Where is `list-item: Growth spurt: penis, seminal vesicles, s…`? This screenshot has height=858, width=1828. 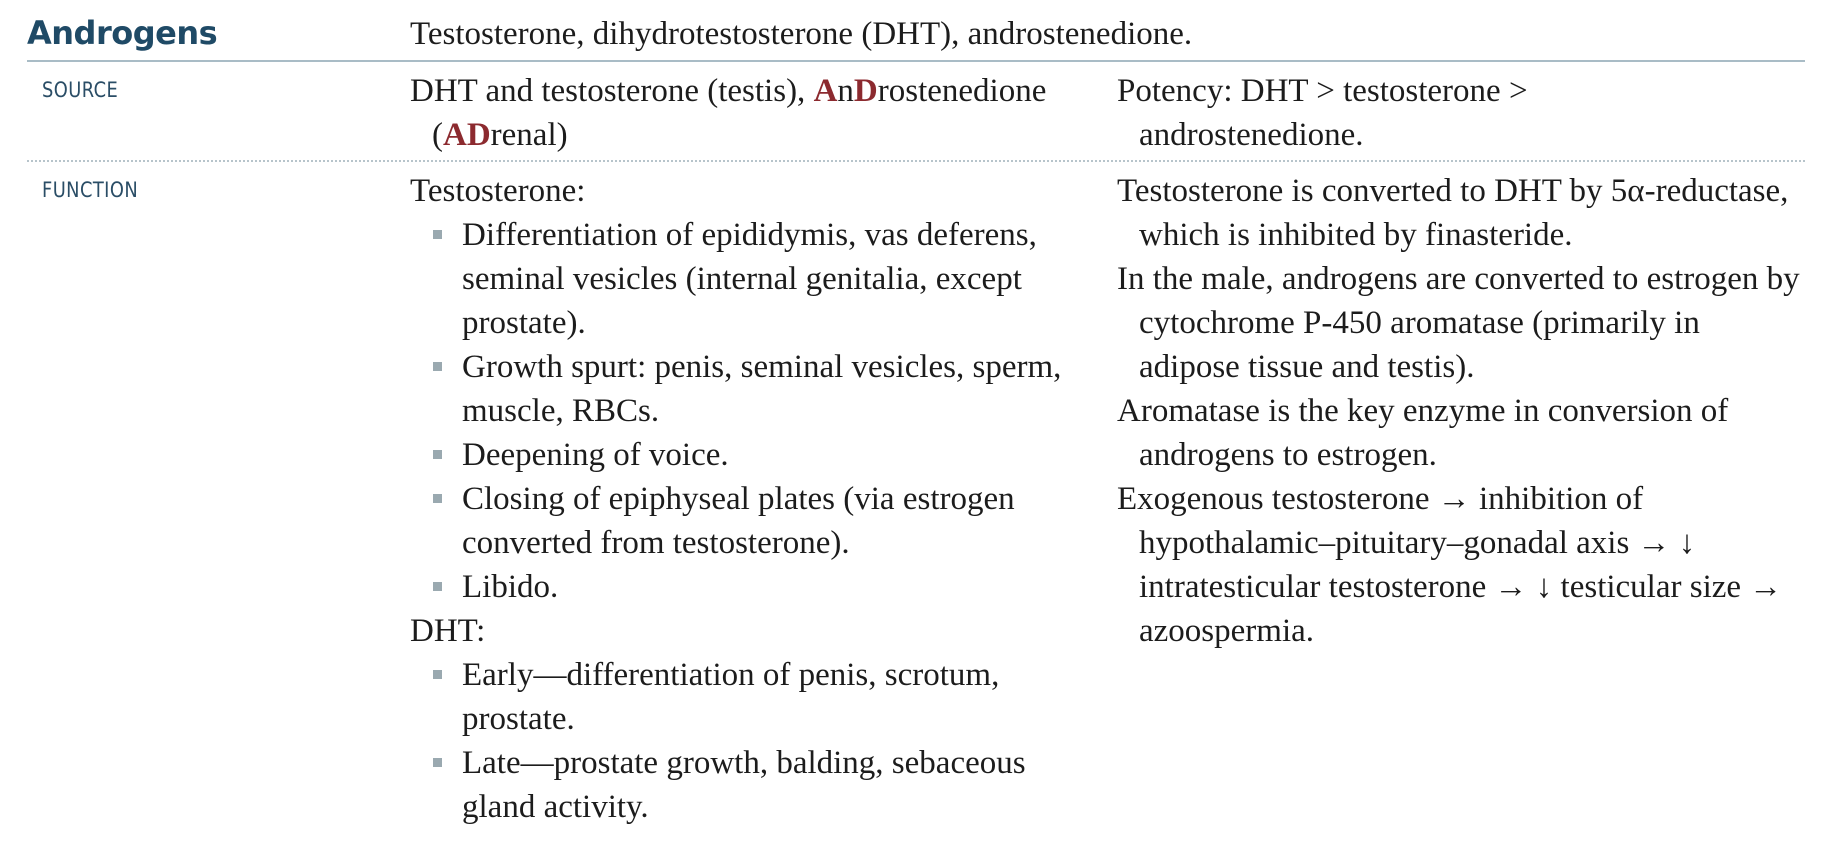
list-item: Growth spurt: penis, seminal vesicles, s… is located at coordinates (744, 389).